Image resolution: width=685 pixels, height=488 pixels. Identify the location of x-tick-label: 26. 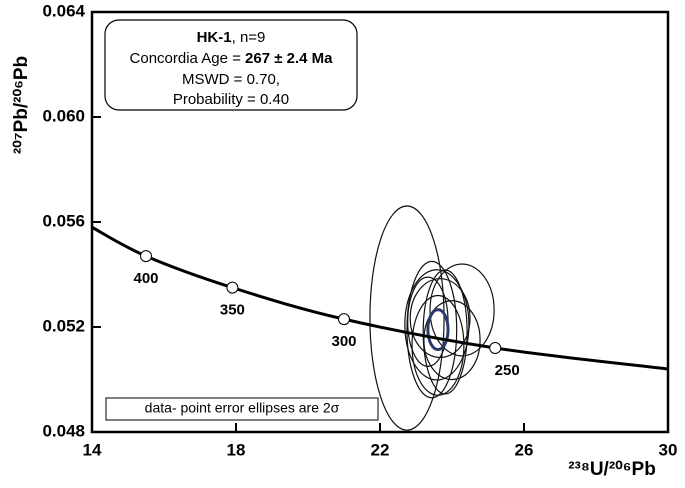
(524, 449).